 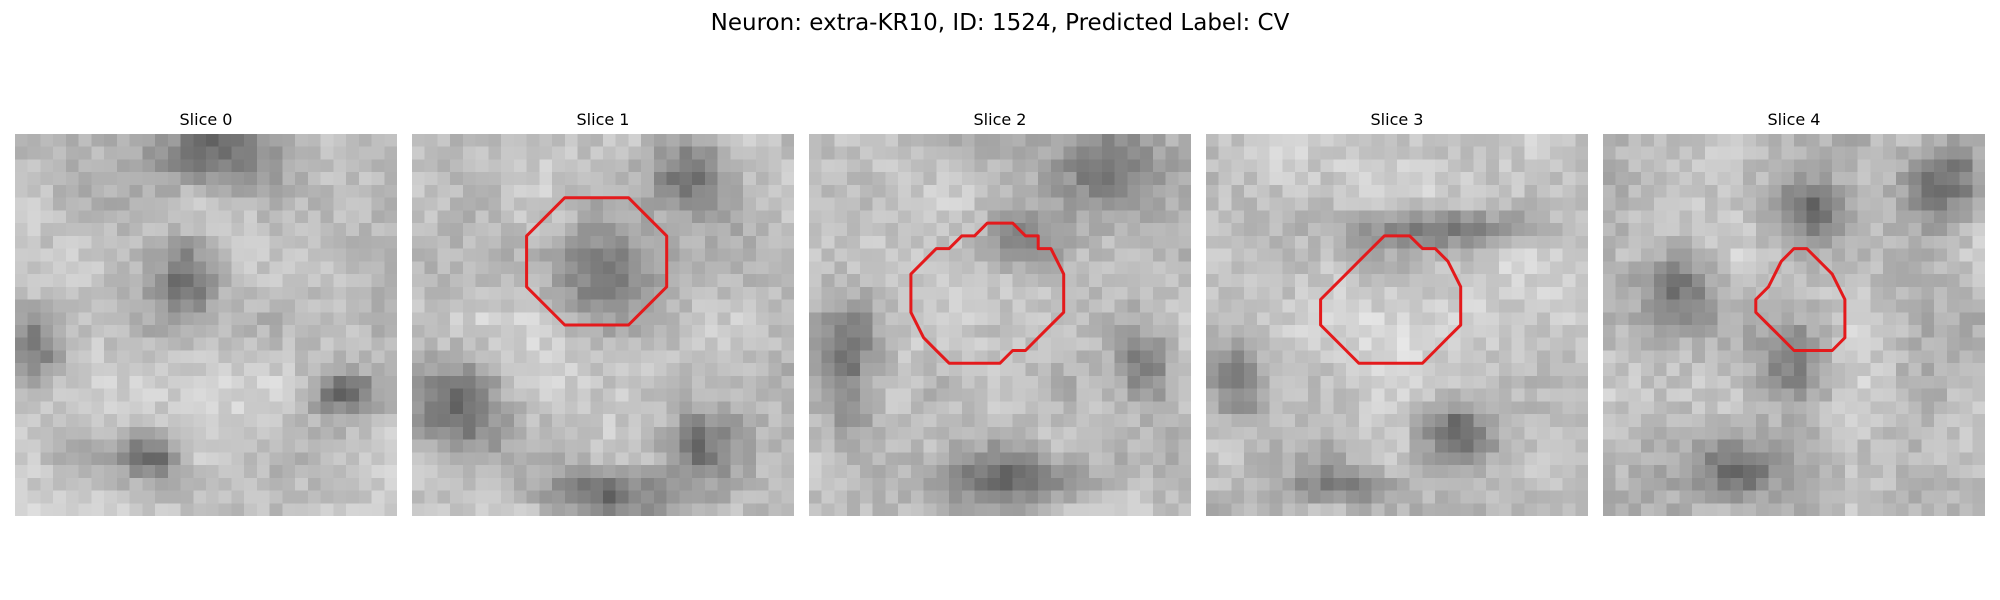 I want to click on slice-title: Slice 4, so click(x=1794, y=119).